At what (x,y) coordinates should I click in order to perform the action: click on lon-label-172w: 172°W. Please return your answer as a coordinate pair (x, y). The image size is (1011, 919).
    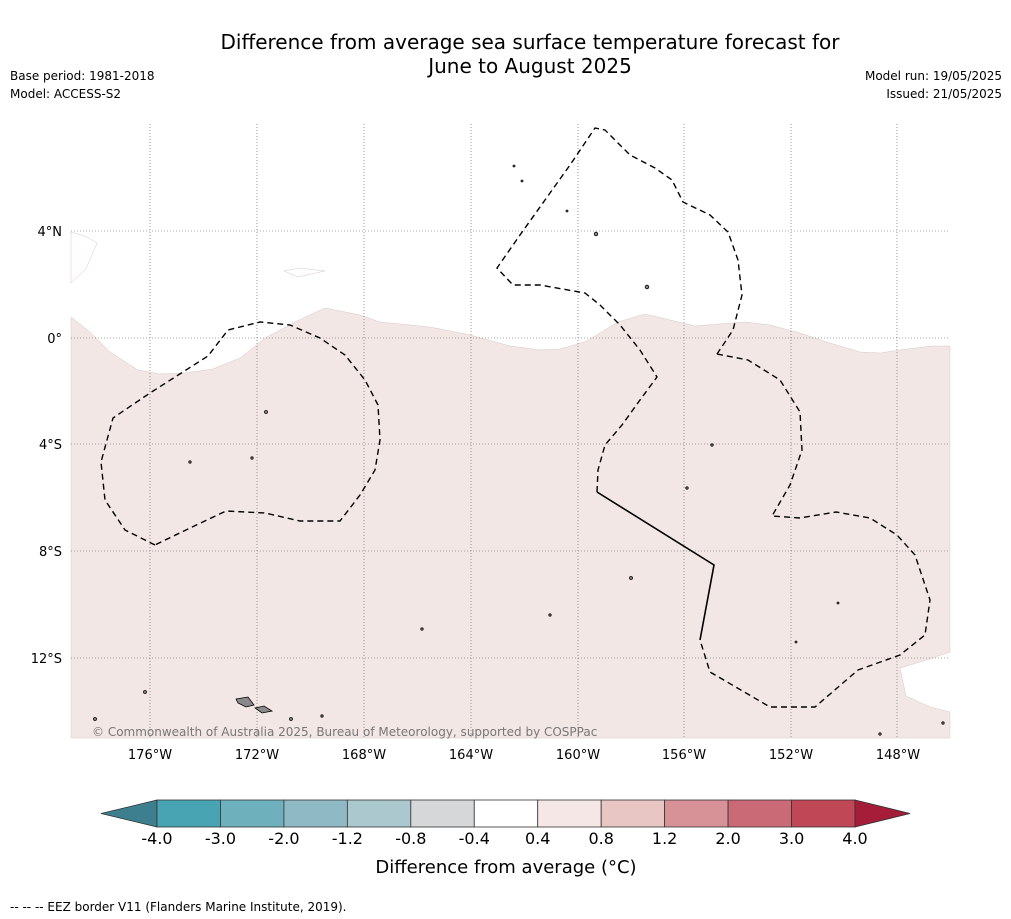
    Looking at the image, I should click on (257, 755).